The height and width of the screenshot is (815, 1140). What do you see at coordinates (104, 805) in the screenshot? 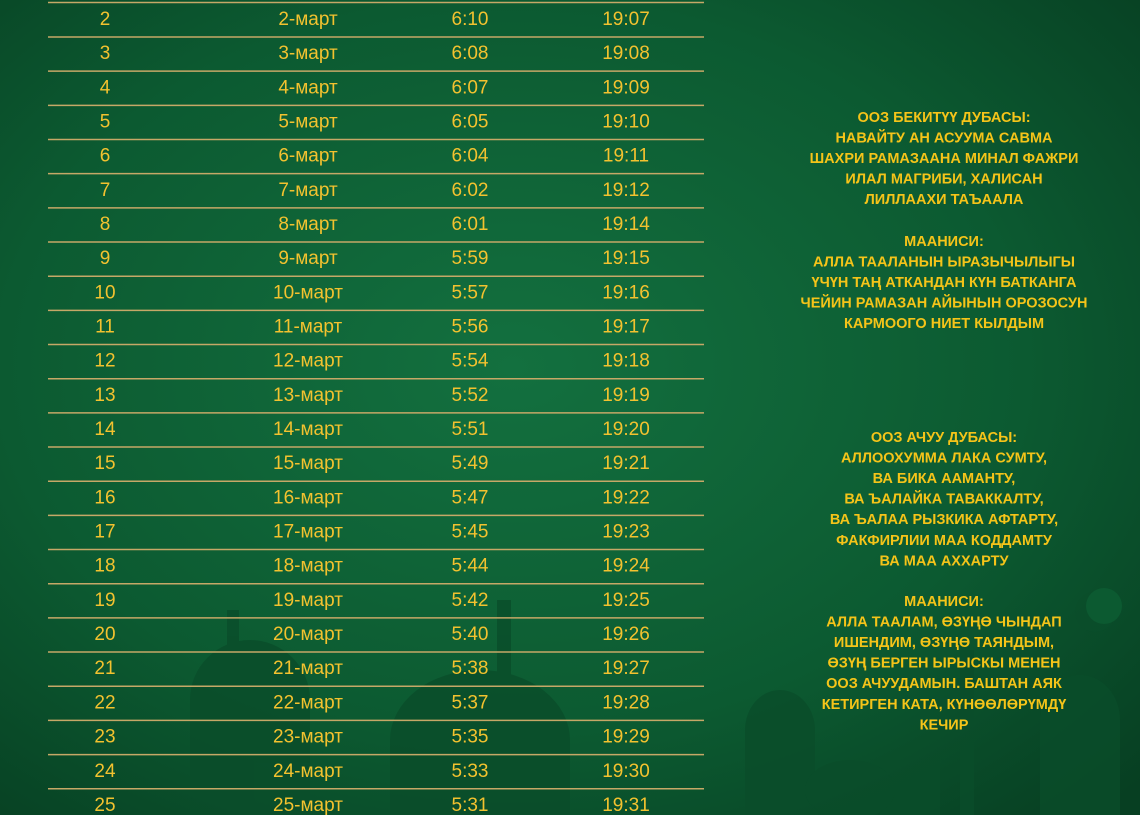
I see `day-number: 25` at bounding box center [104, 805].